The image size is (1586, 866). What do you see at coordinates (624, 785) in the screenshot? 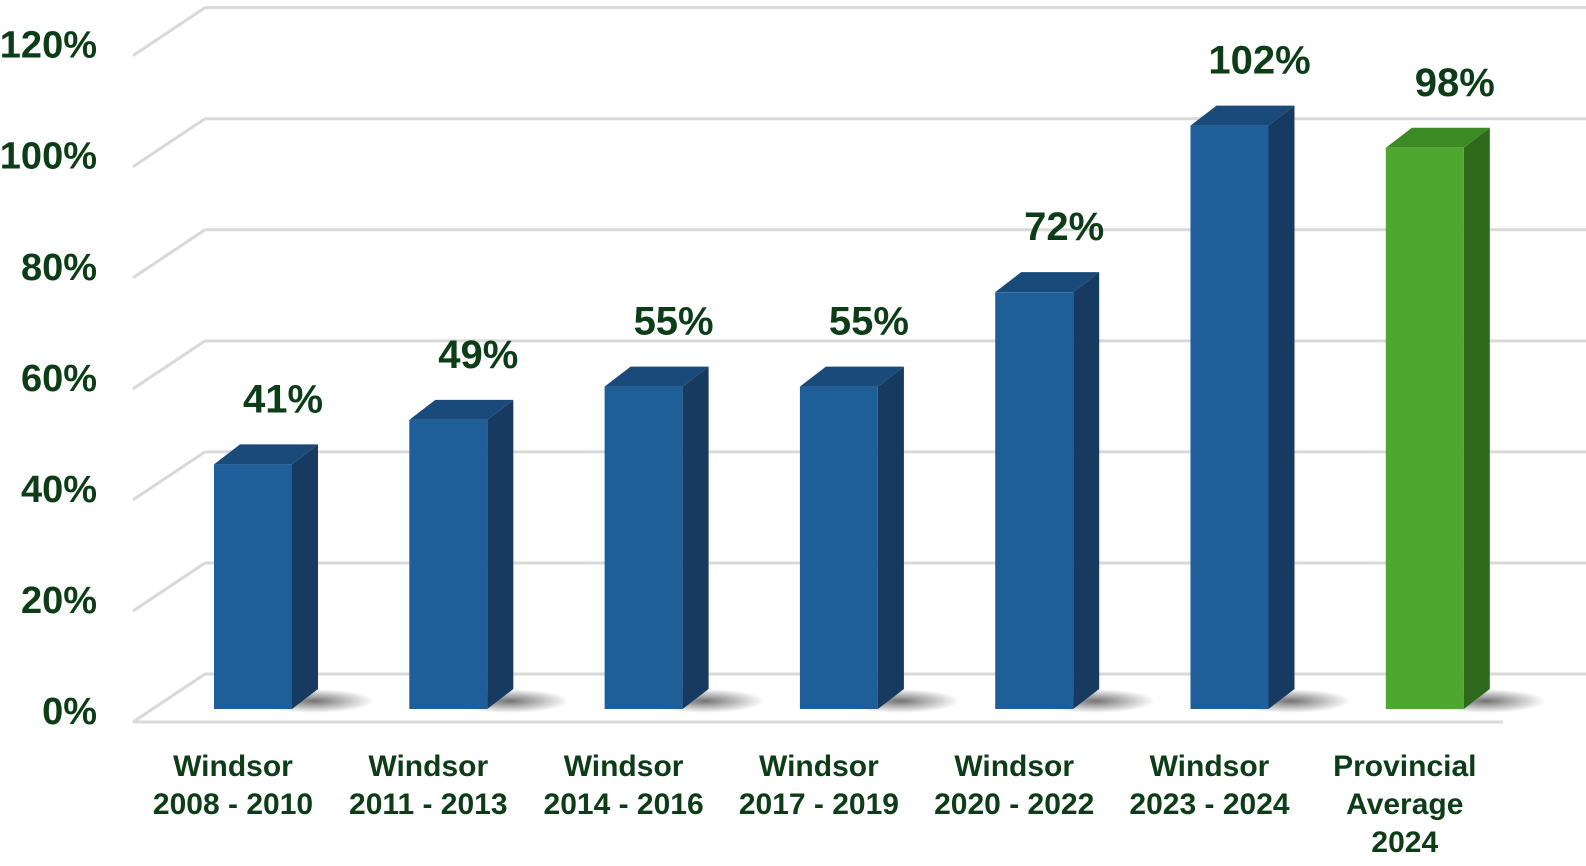
I see `category-label: Windsor 2014 - 2016` at bounding box center [624, 785].